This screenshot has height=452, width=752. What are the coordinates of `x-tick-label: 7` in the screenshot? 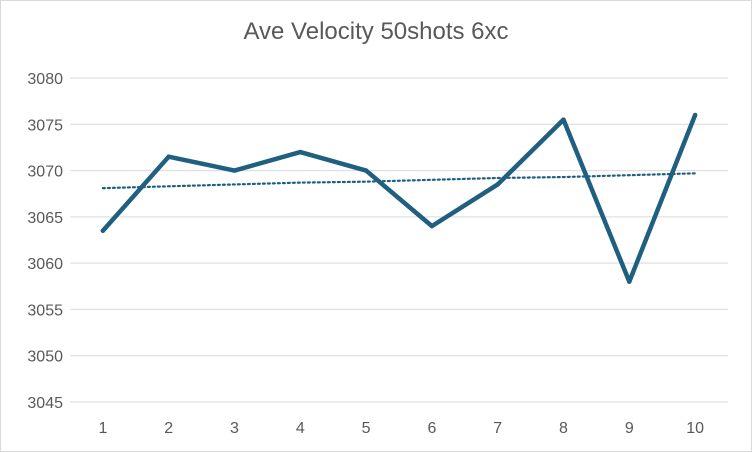 It's located at (497, 428).